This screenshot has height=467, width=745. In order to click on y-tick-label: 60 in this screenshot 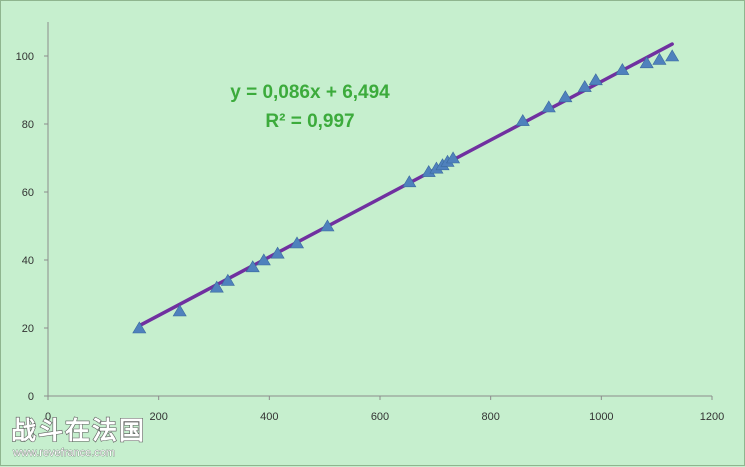, I will do `click(28, 193)`.